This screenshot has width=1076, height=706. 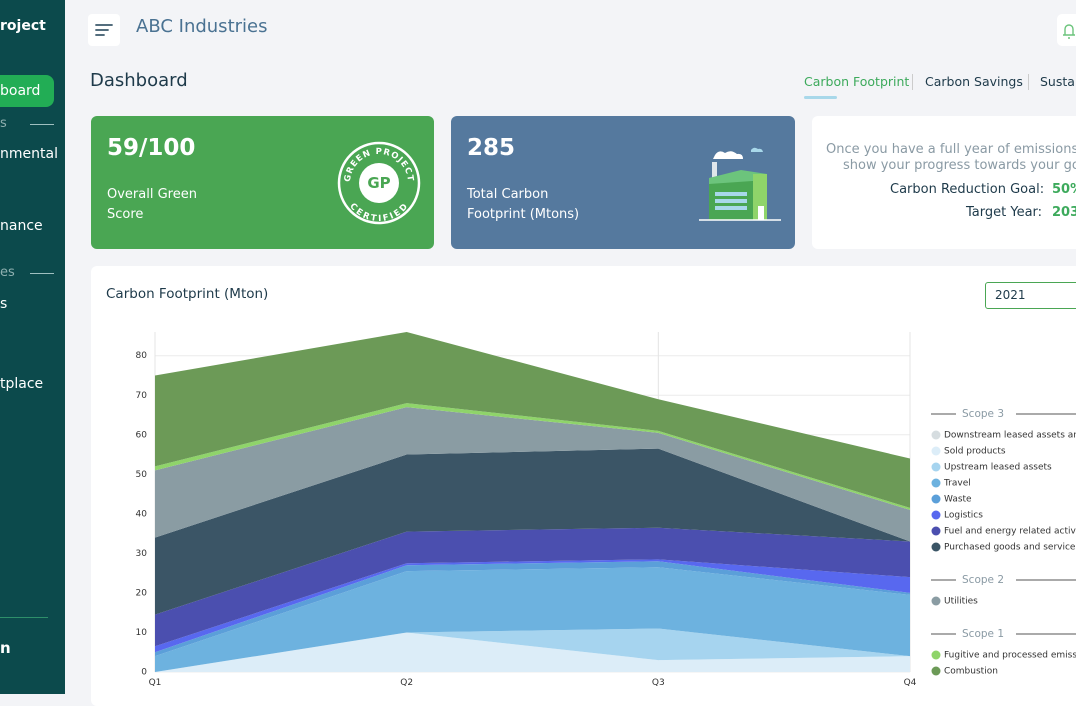 I want to click on menu-icon, so click(x=104, y=30).